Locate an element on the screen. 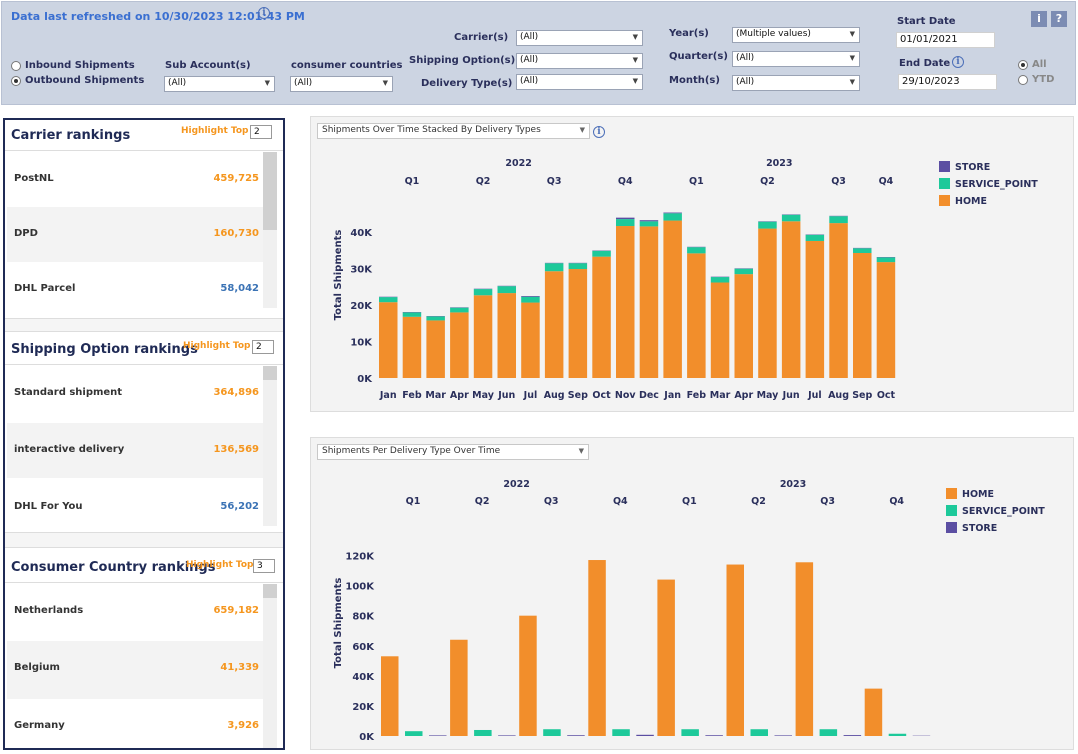  consumer-countries-select: (All) ▼ is located at coordinates (341, 84).